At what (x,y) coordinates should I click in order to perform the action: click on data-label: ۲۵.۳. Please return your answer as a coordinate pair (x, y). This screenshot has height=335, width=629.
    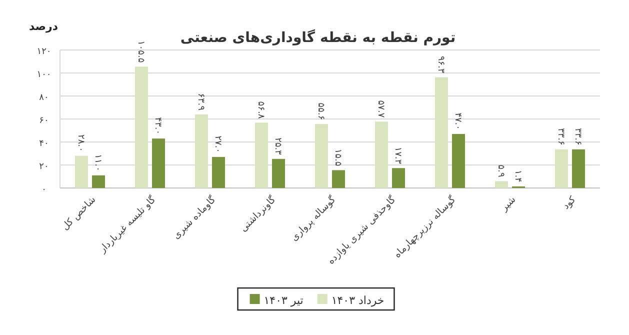
    Looking at the image, I should click on (277, 147).